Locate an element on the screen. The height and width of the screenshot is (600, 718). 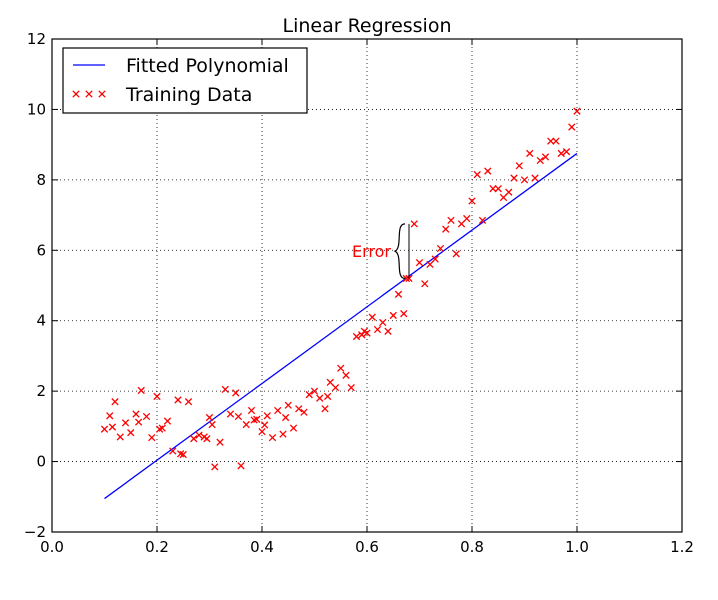
x-tick-label: 0.0 is located at coordinates (52, 547).